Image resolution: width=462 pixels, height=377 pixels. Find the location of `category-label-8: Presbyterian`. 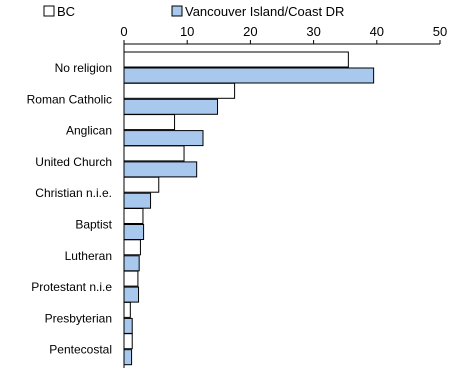

category-label-8: Presbyterian is located at coordinates (78, 318).